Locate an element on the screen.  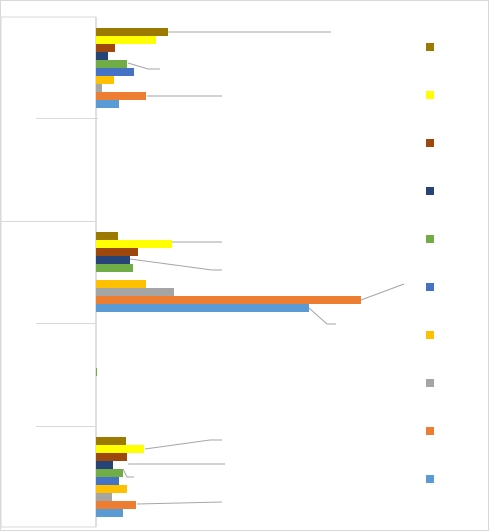
bar-s7-c2 is located at coordinates (135, 292).